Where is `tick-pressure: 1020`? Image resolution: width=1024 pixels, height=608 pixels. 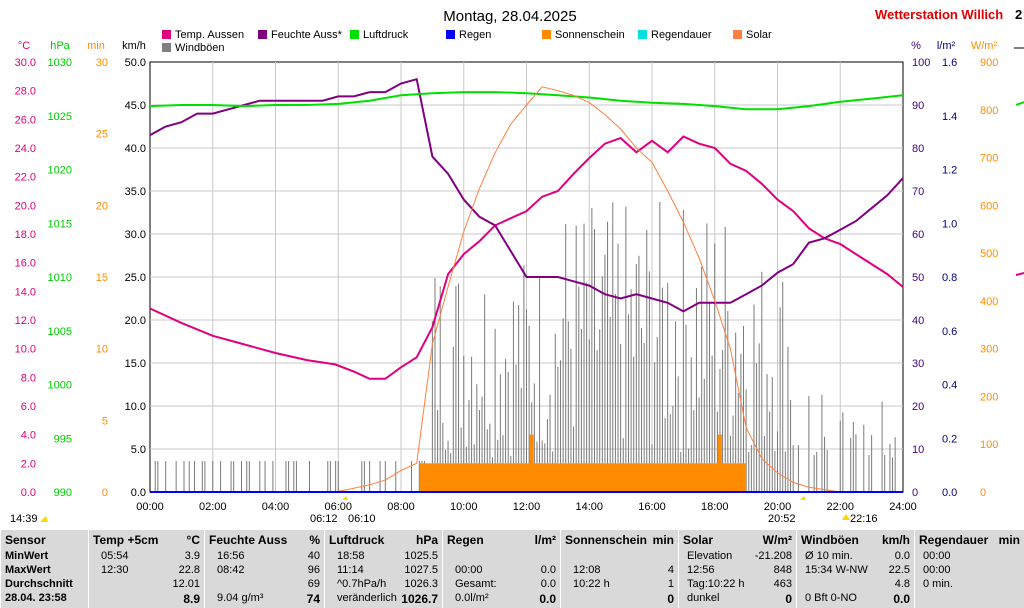
tick-pressure: 1020 is located at coordinates (60, 171).